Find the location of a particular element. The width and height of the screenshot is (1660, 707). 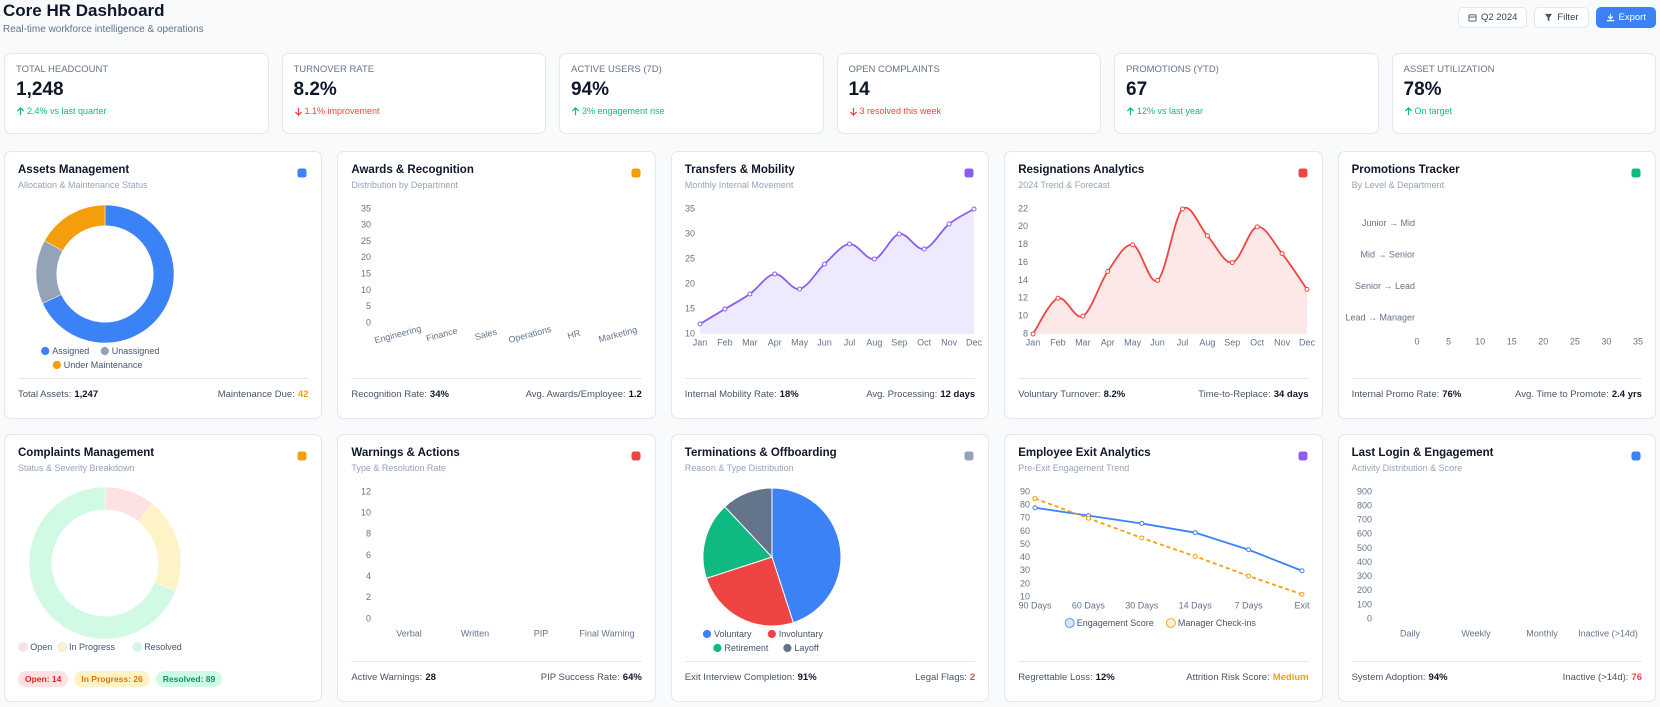

panel-title: Warnings & Actions is located at coordinates (405, 453).